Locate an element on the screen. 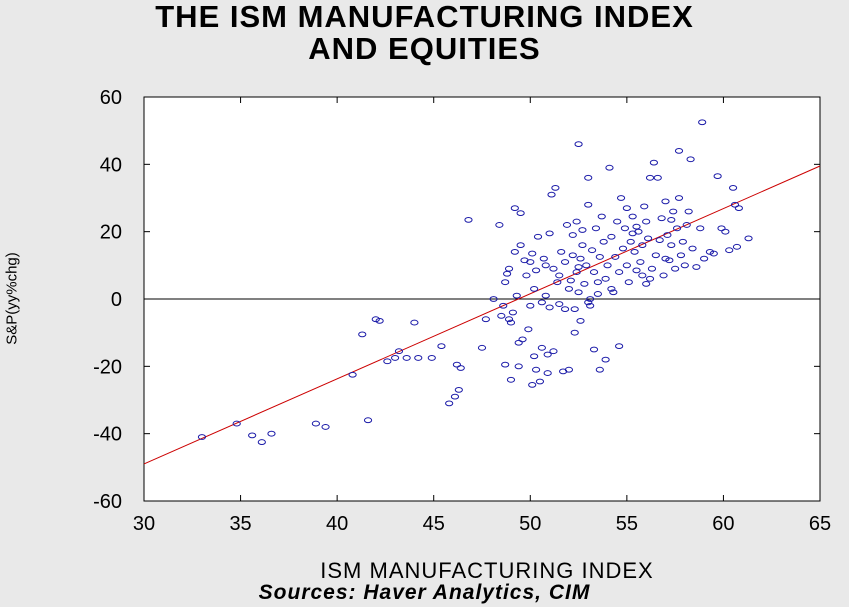 This screenshot has width=849, height=607. x-tick-label: 50 is located at coordinates (530, 524).